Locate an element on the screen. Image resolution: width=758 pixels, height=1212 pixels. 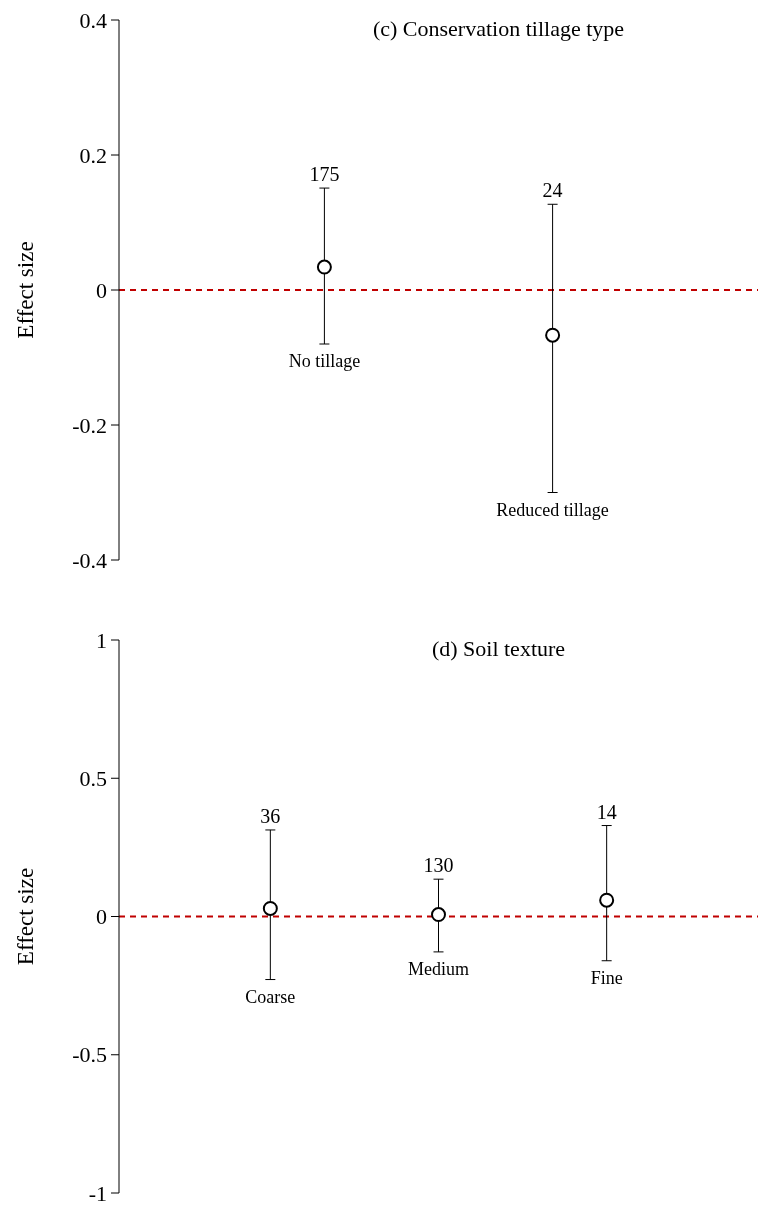
chart-title: (c) Conservation tillage type is located at coordinates (498, 28).